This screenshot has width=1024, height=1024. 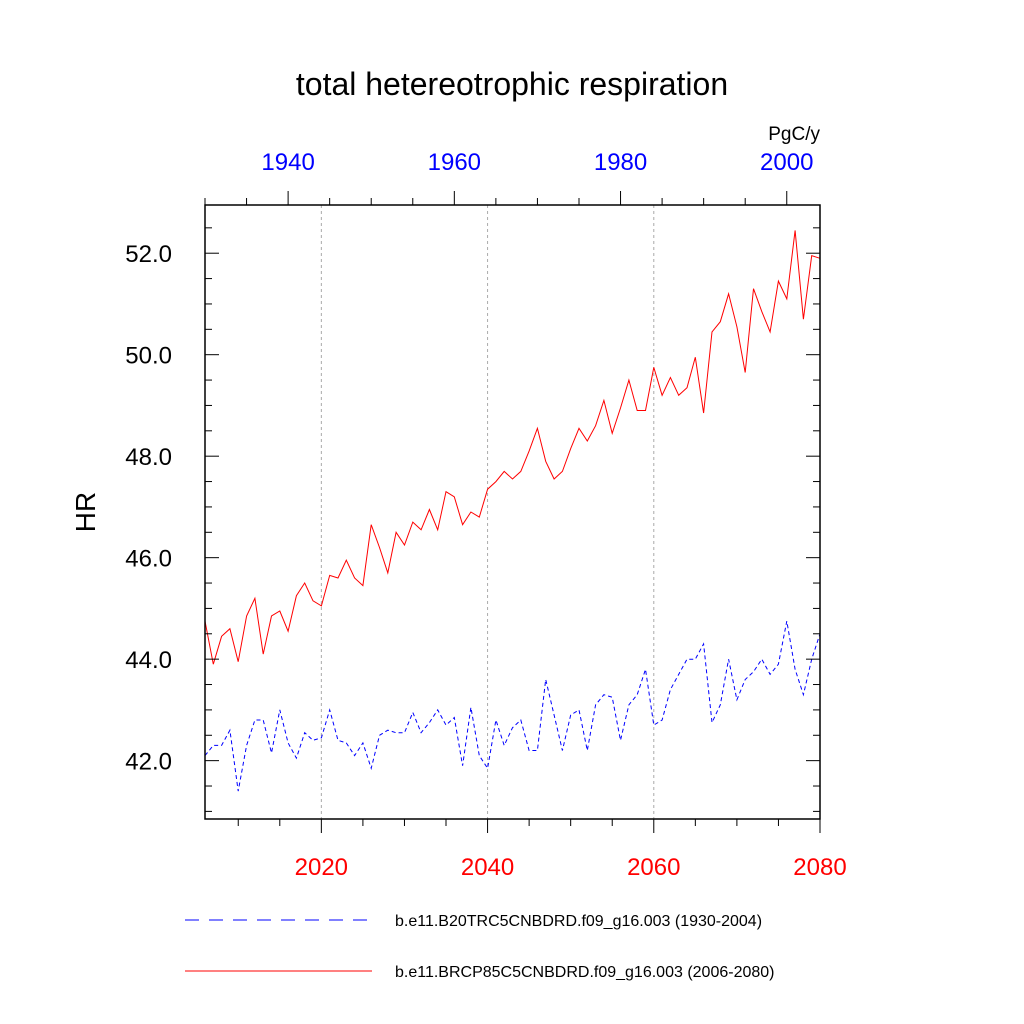 I want to click on y-tick-label: 42.0, so click(x=148, y=762).